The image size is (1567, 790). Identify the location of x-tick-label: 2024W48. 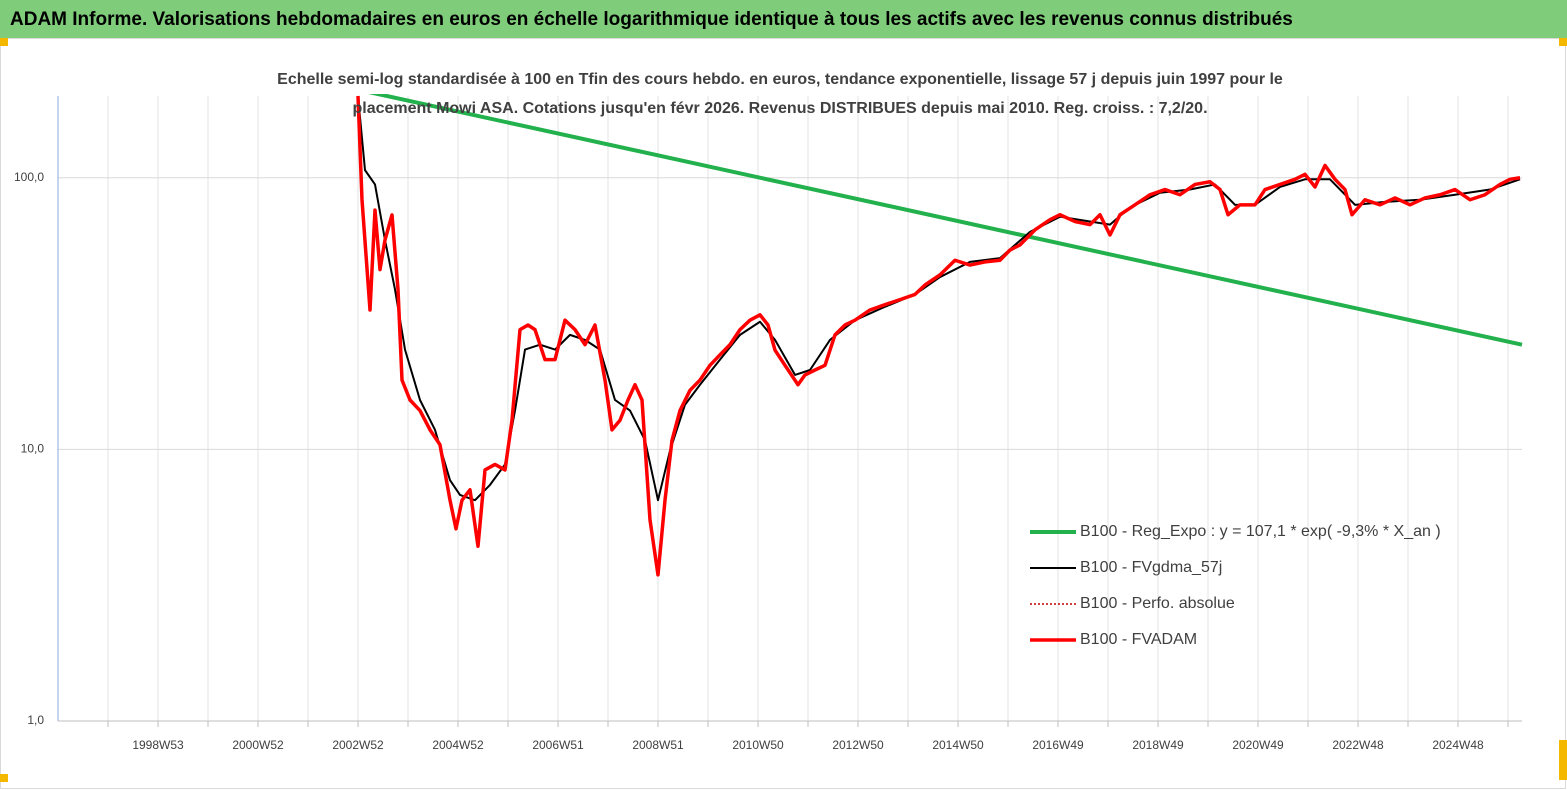
(1458, 745).